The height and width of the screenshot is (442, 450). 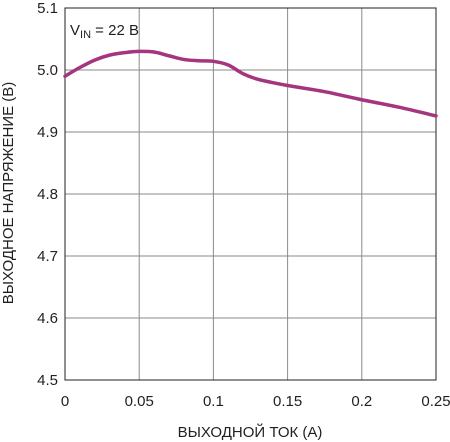 I want to click on x-tick-label: 0.25, so click(x=435, y=401).